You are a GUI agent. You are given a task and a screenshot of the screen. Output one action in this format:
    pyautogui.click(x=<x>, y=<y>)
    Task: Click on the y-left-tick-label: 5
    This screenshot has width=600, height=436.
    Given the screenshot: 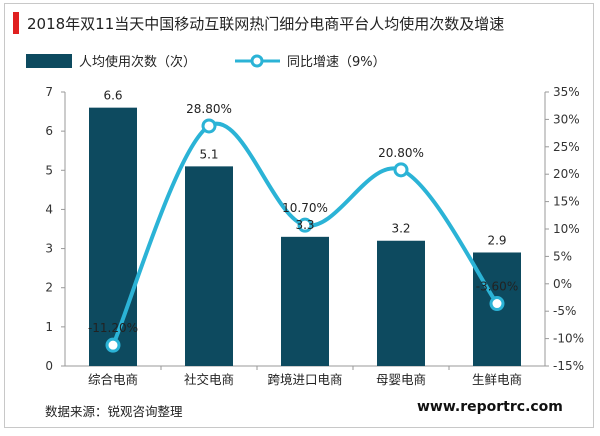 What is the action you would take?
    pyautogui.click(x=49, y=170)
    